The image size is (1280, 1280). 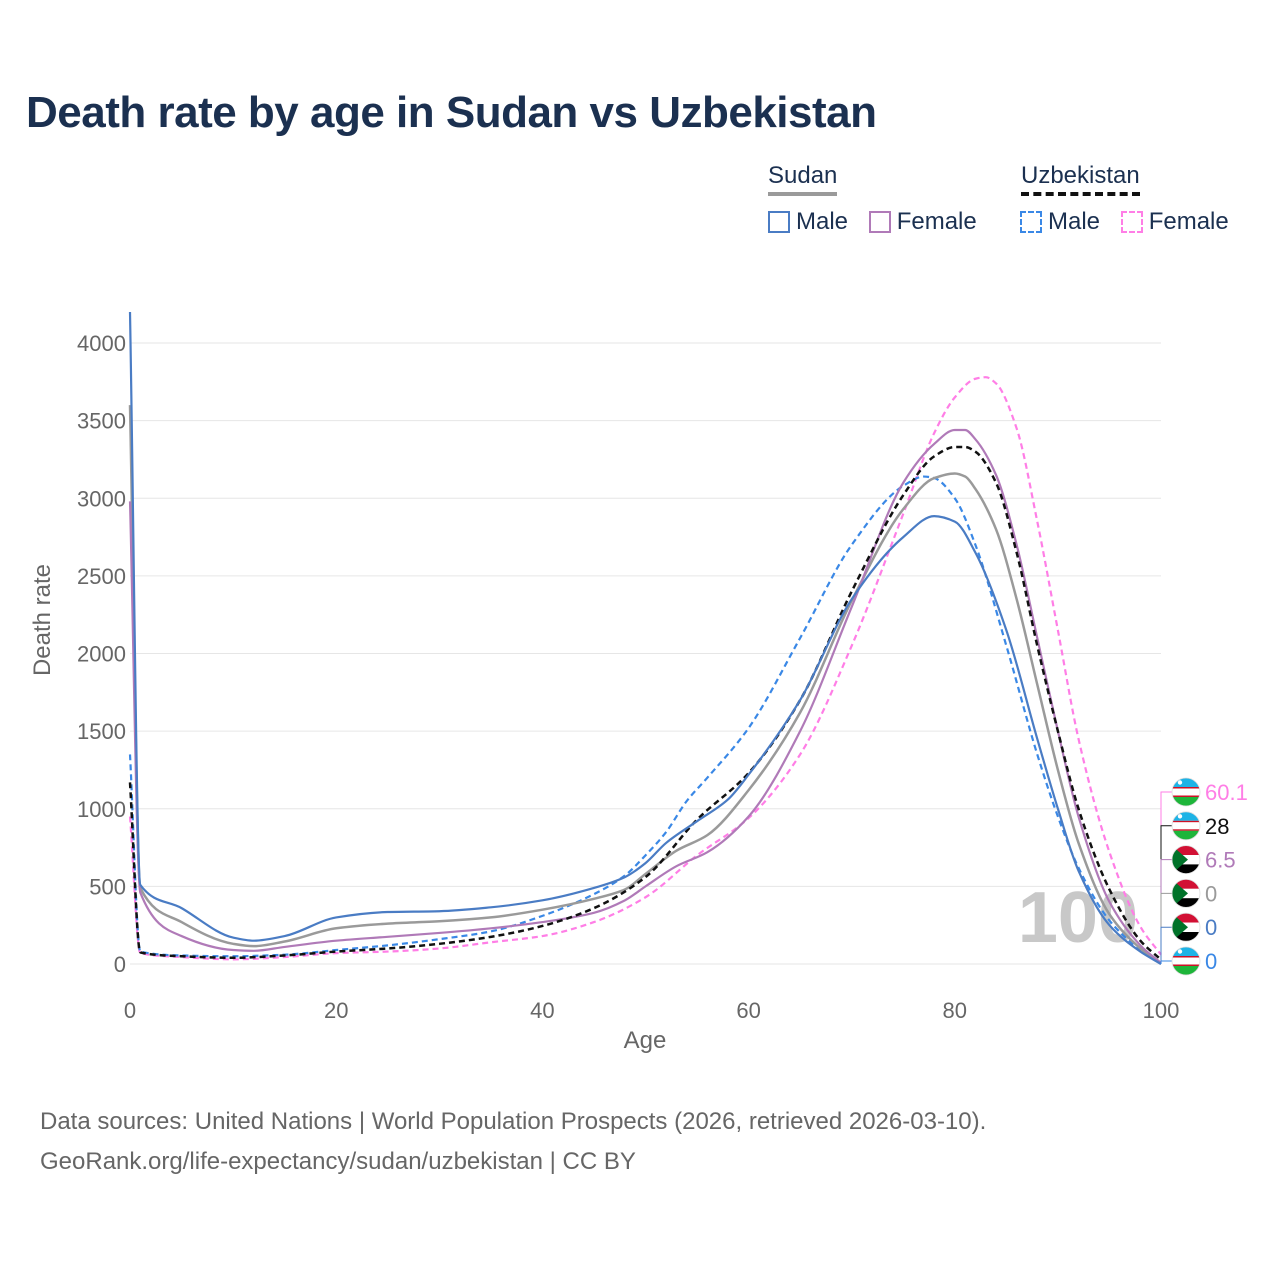 What do you see at coordinates (101, 809) in the screenshot?
I see `y-tick-label: 1000` at bounding box center [101, 809].